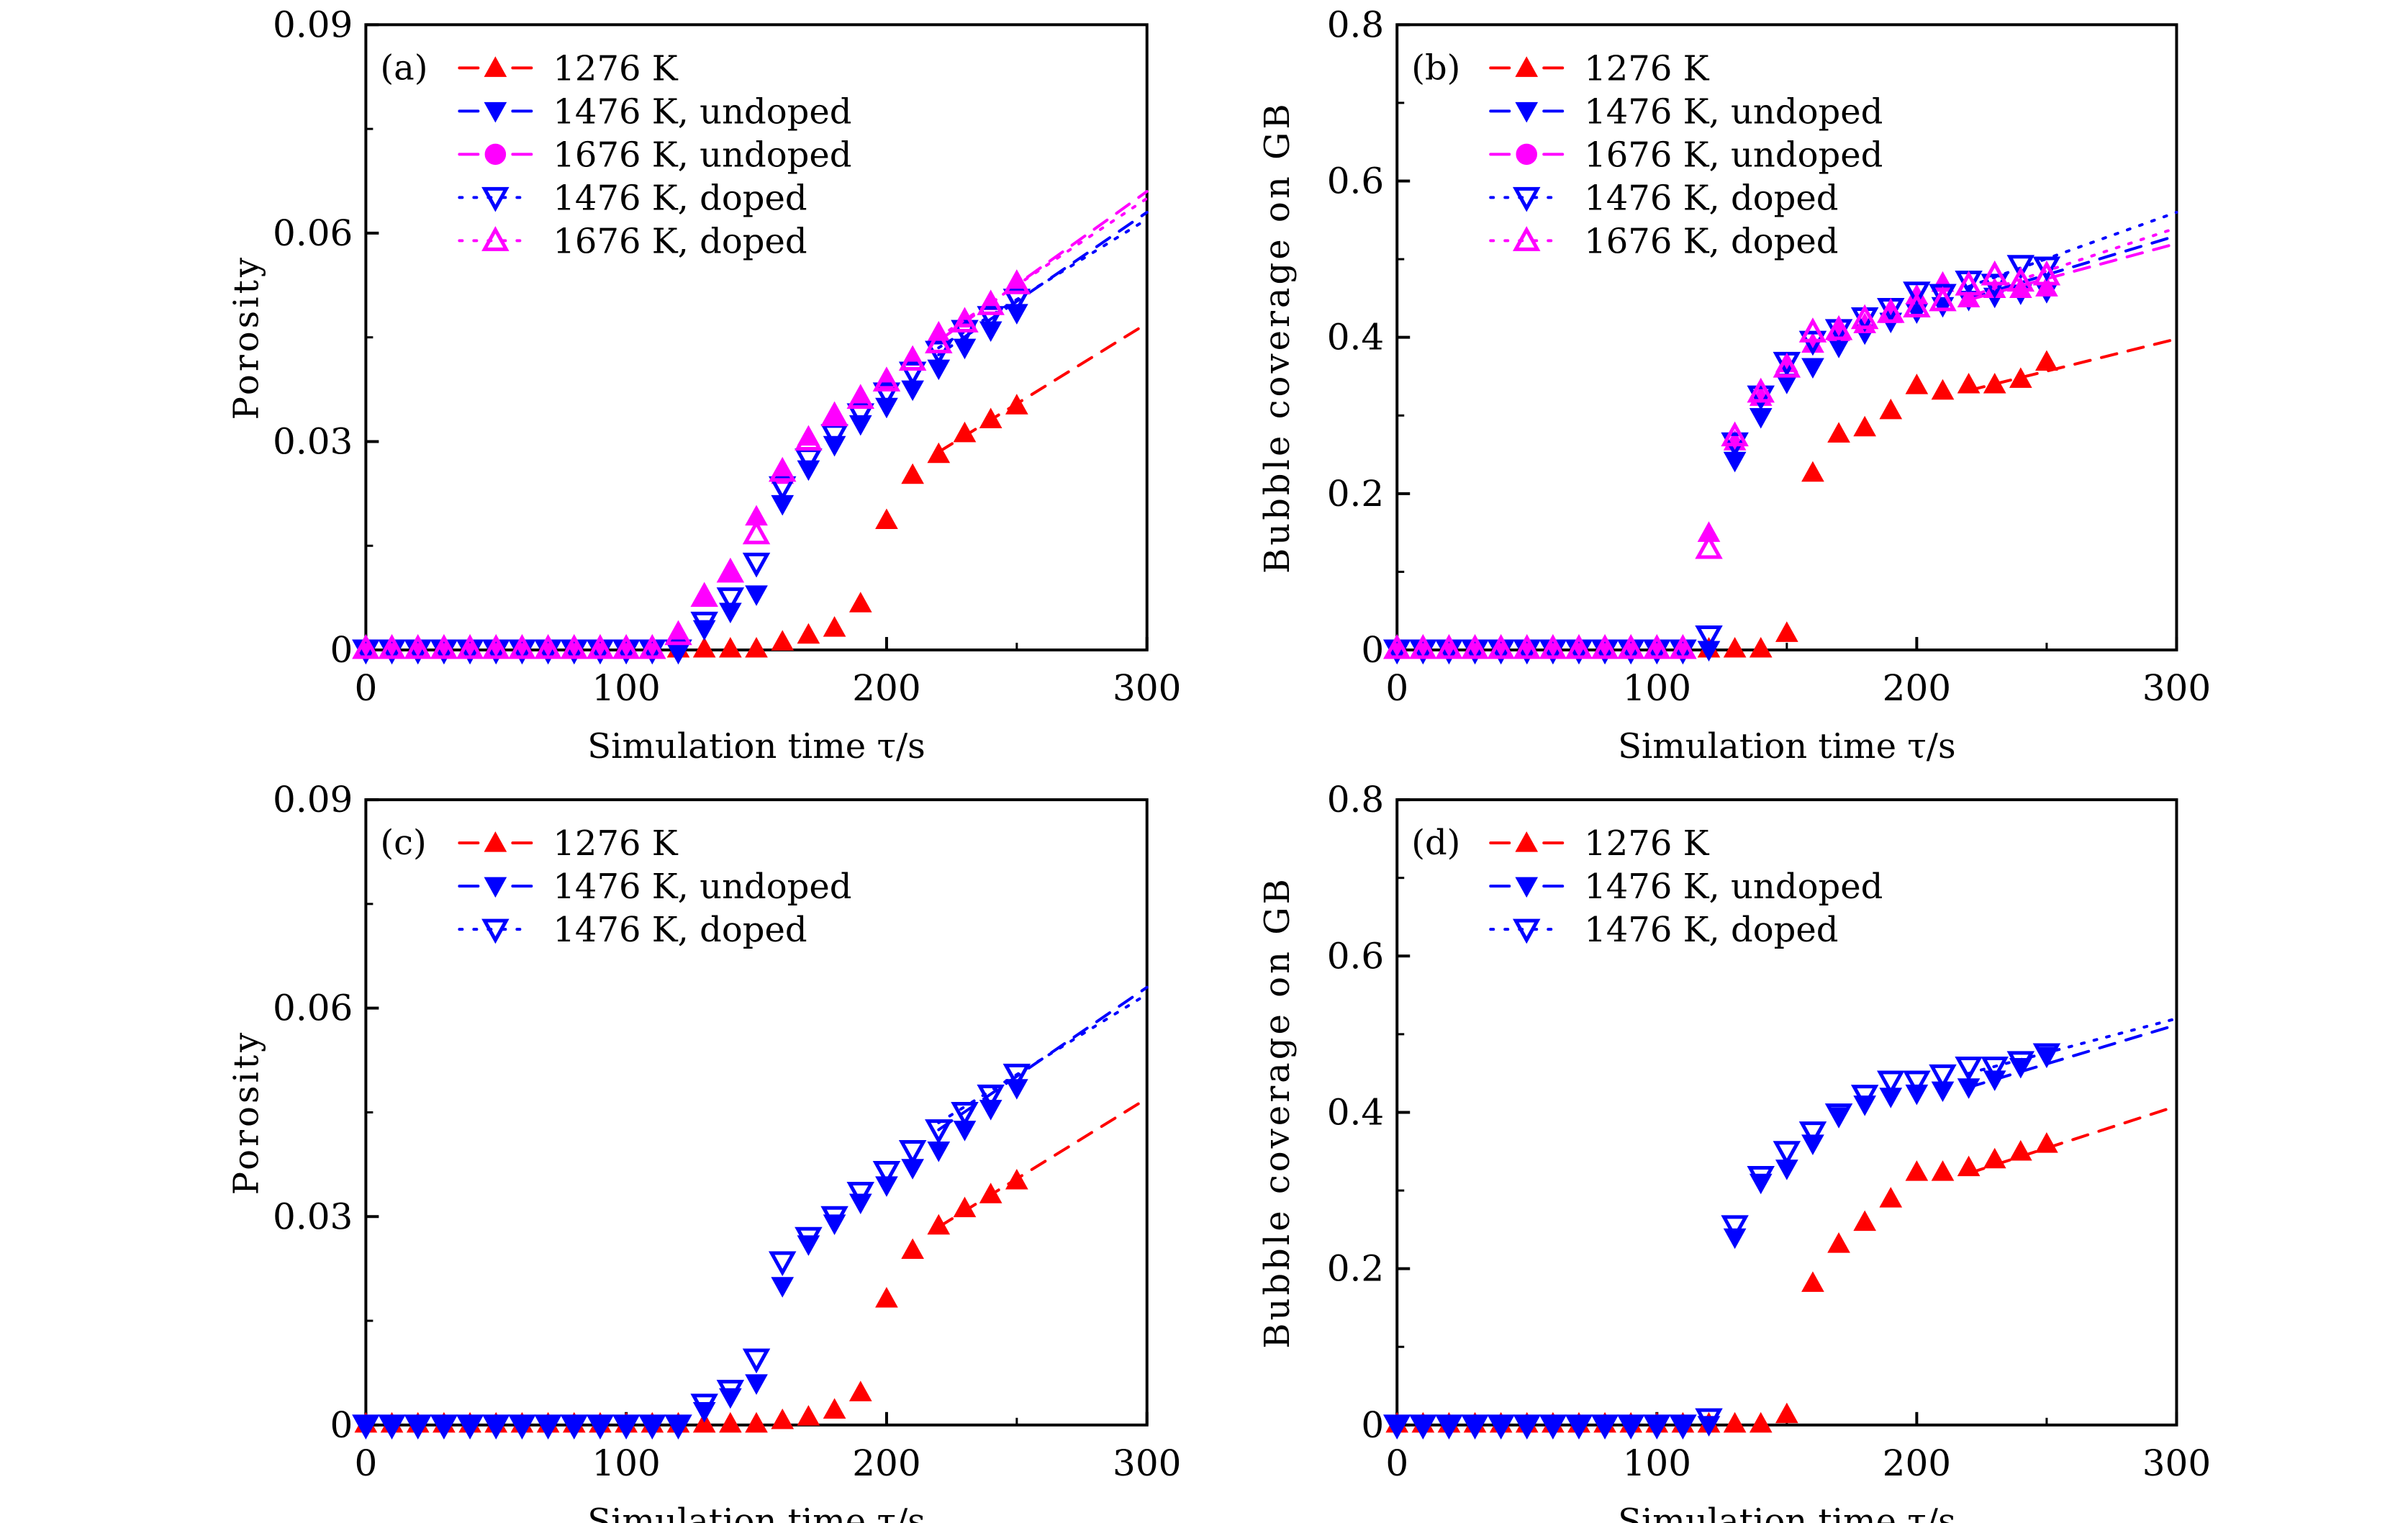 The width and height of the screenshot is (2408, 1523). I want to click on y-tick-label: 0.09, so click(313, 800).